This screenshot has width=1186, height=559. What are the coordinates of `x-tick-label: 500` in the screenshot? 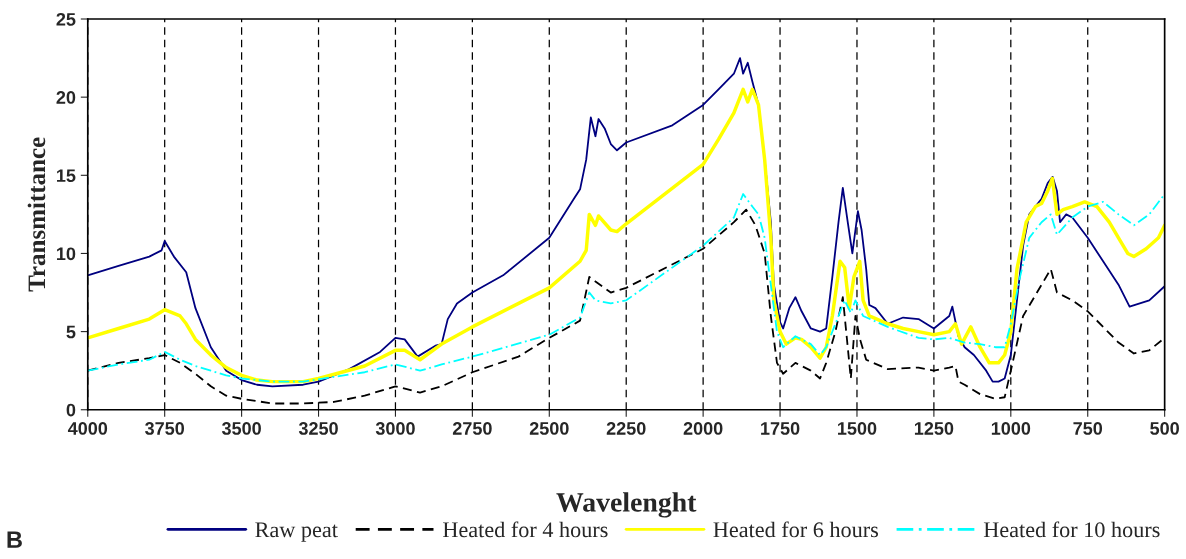 It's located at (1164, 428).